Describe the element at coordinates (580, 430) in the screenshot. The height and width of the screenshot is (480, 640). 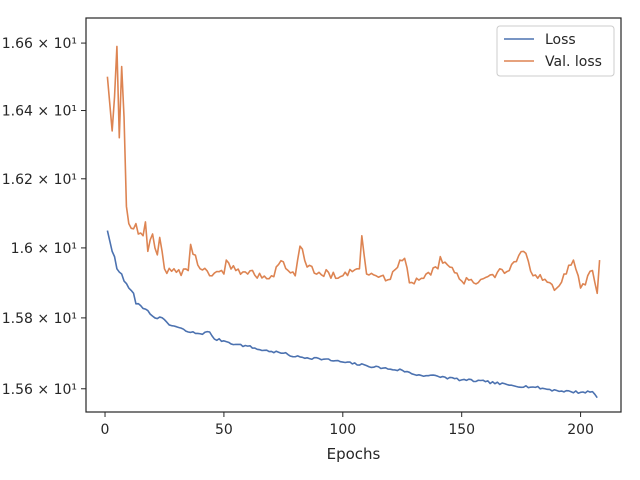
I see `x-tick-label: 200` at that location.